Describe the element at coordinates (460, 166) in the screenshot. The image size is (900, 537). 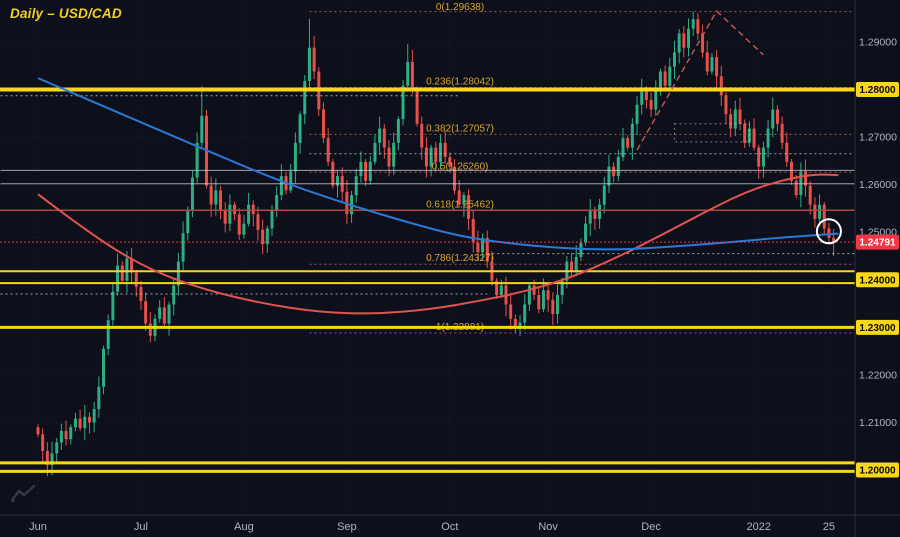
I see `fib-label: 0.5(1.26260)` at that location.